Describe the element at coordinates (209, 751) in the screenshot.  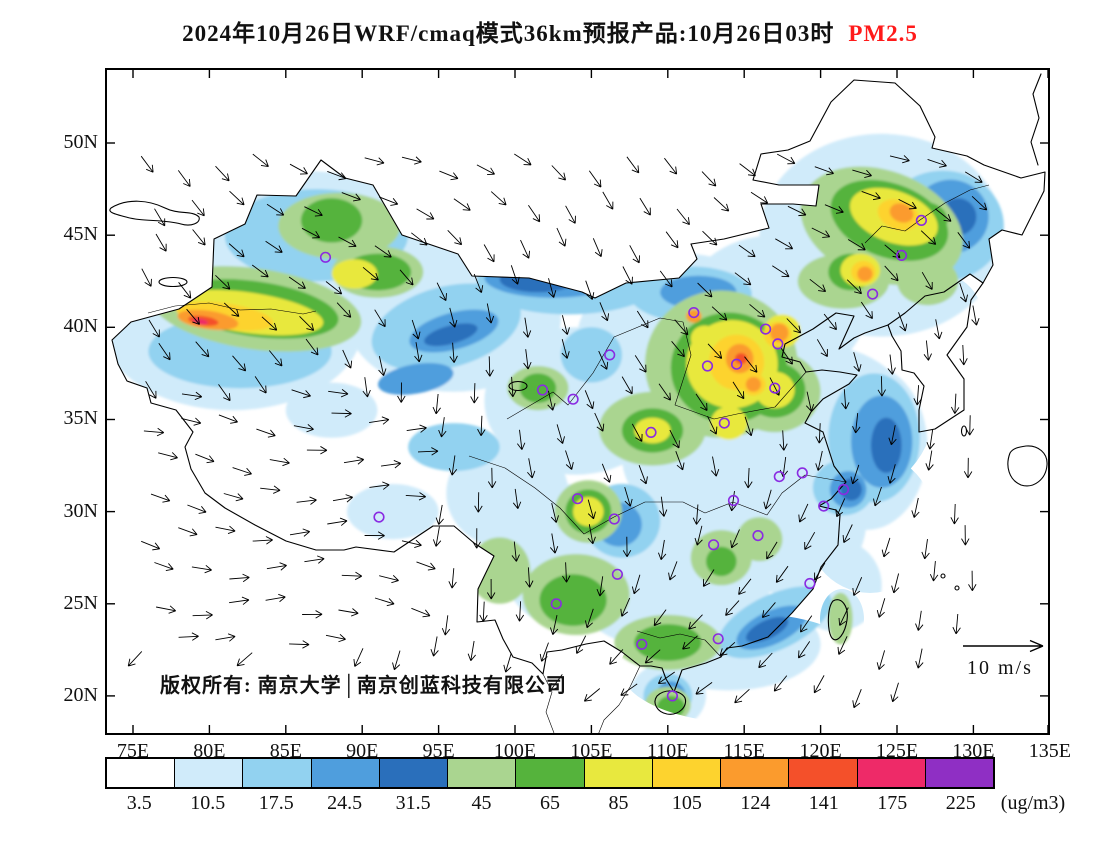
I see `lon-label: 80E` at that location.